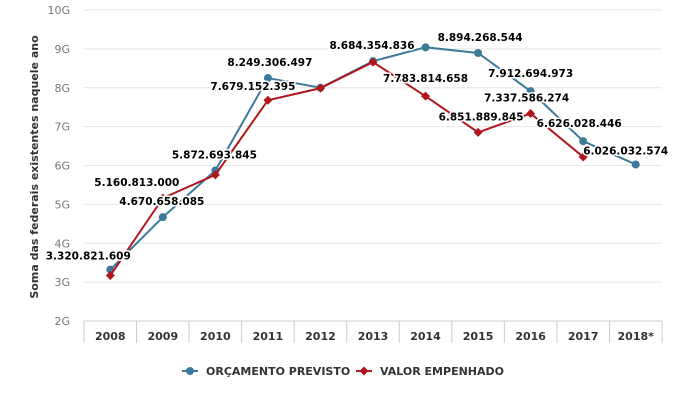 This screenshot has height=400, width=682. What do you see at coordinates (62, 88) in the screenshot?
I see `y-tick-label: 8G` at bounding box center [62, 88].